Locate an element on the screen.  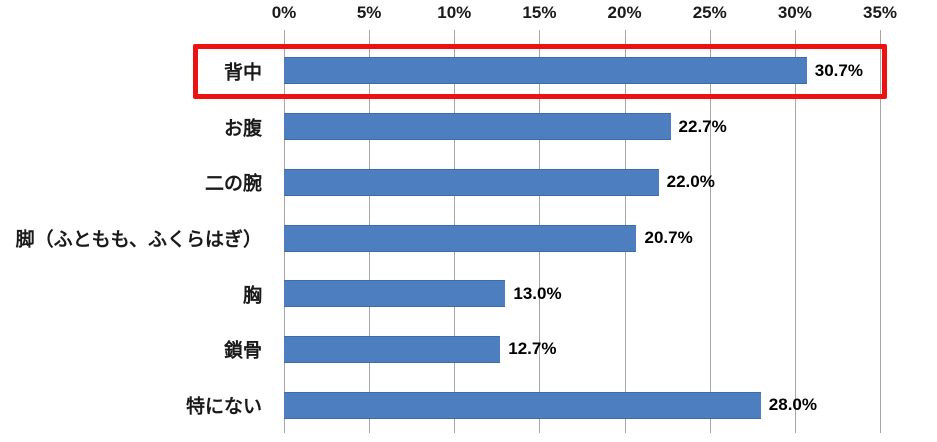
x-axis-tick-label: 10% is located at coordinates (454, 12).